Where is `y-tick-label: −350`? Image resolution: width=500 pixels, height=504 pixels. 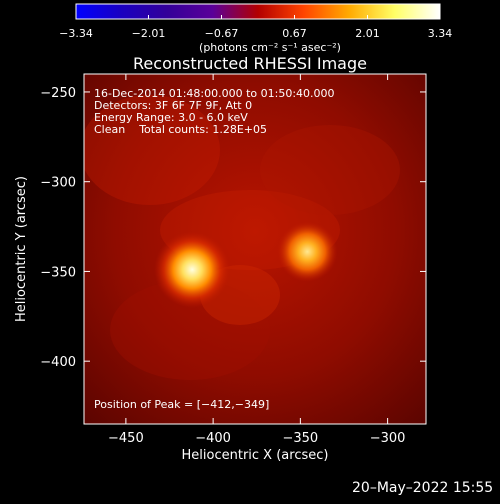 y-tick-label: −350 is located at coordinates (58, 272).